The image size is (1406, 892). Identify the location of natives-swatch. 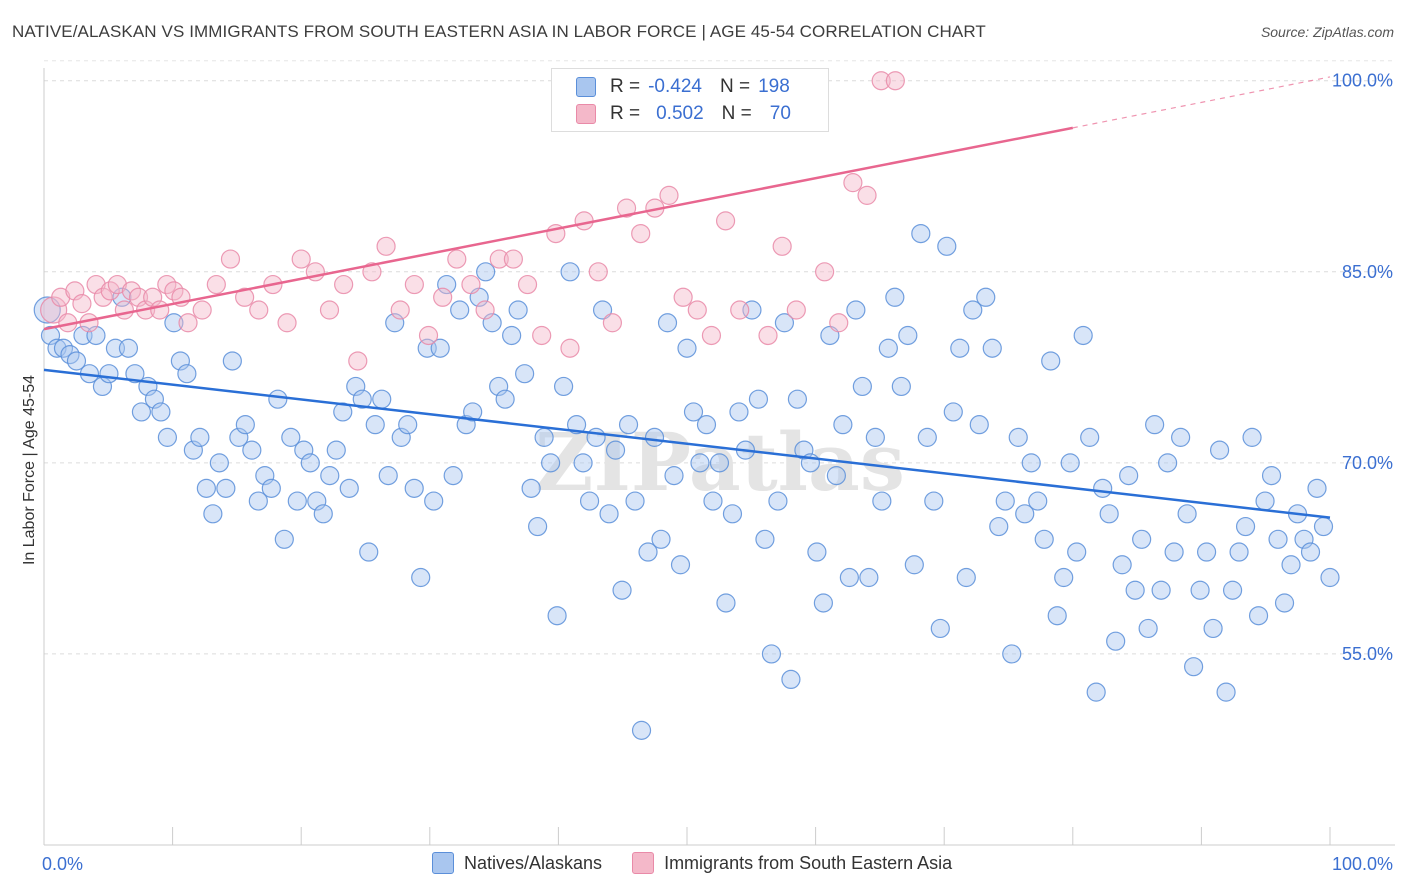
(586, 87).